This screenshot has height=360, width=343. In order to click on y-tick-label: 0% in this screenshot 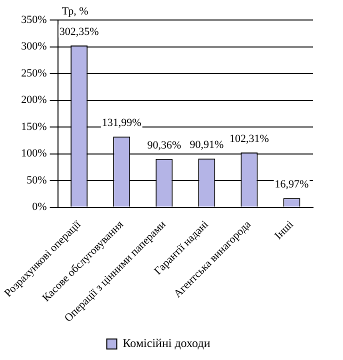, I will do `click(39, 207)`.